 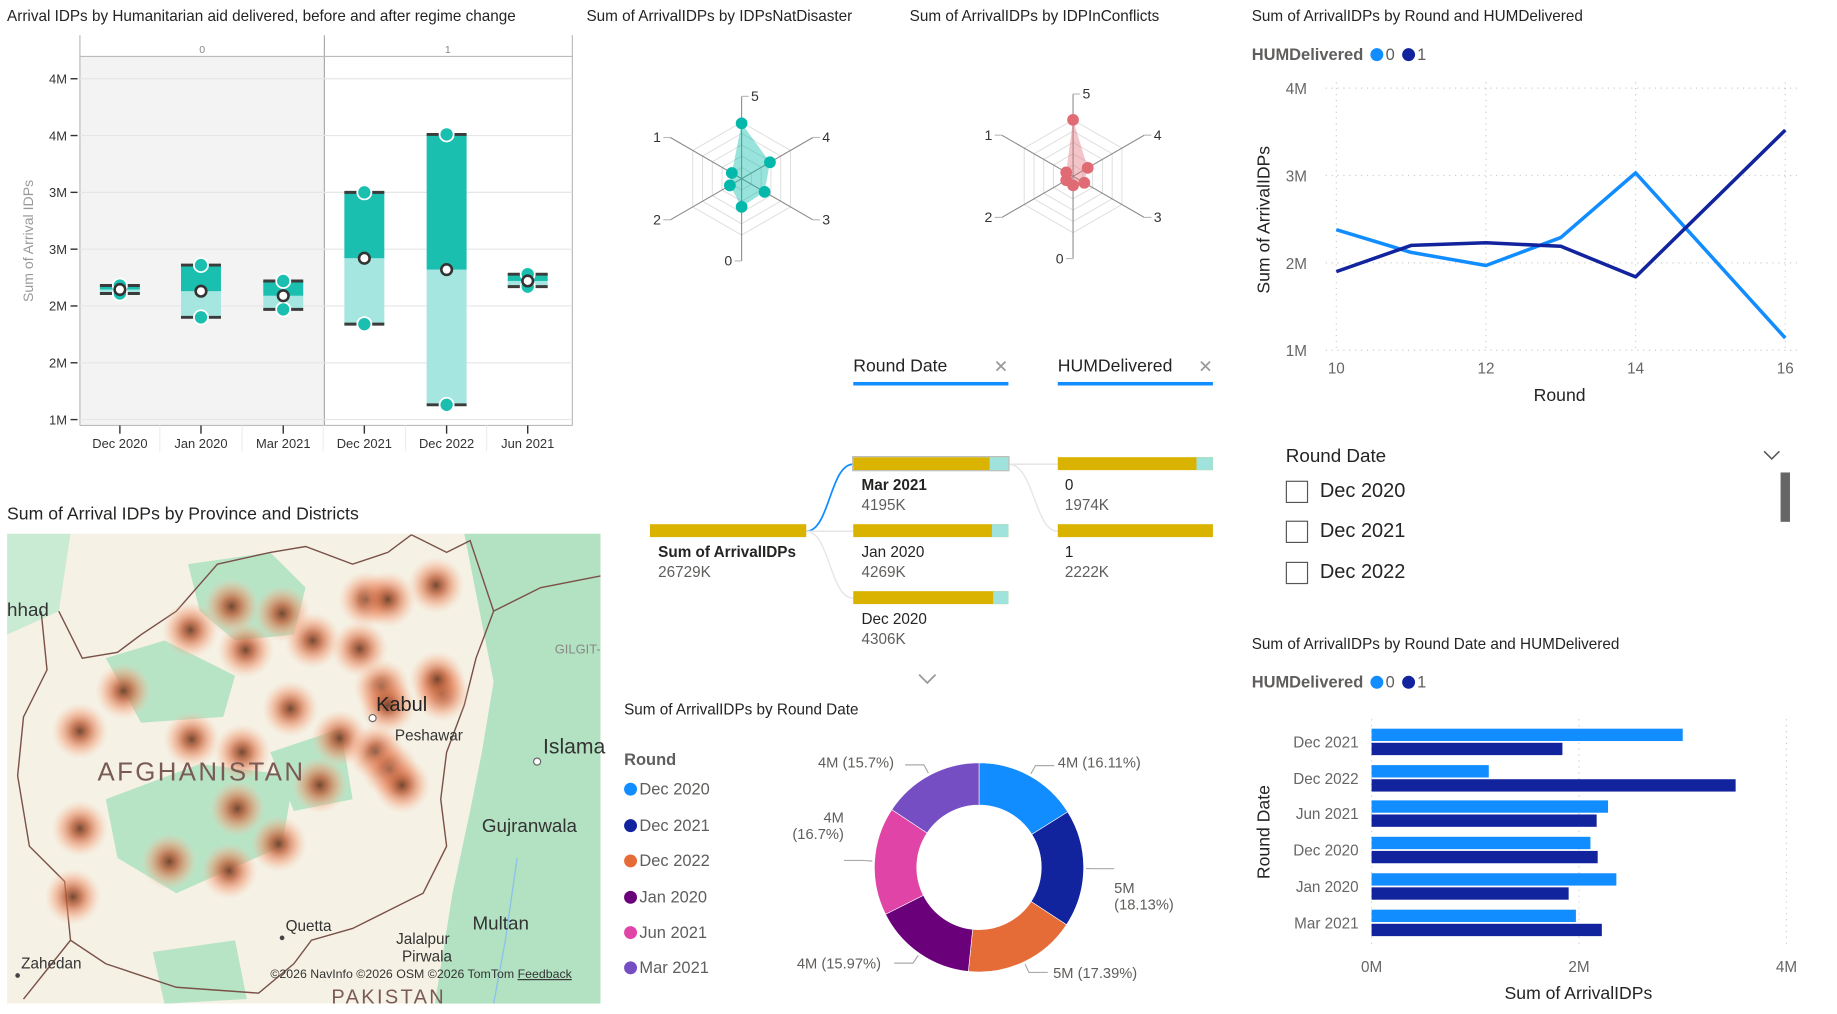 What do you see at coordinates (830, 498) in the screenshot?
I see `connector-selected` at bounding box center [830, 498].